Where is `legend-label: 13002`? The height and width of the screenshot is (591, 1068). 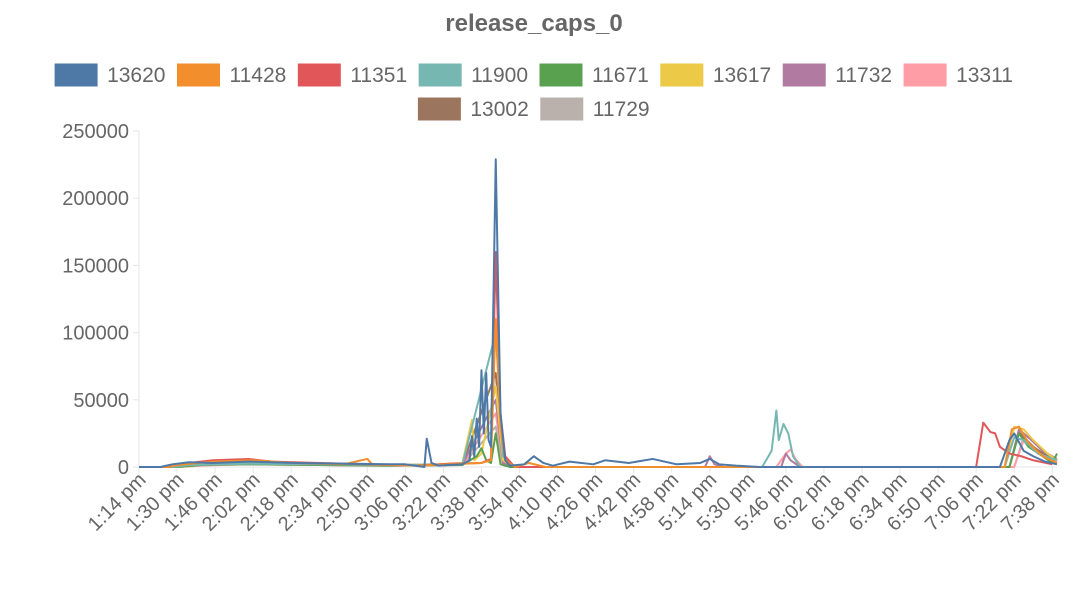
legend-label: 13002 is located at coordinates (499, 109).